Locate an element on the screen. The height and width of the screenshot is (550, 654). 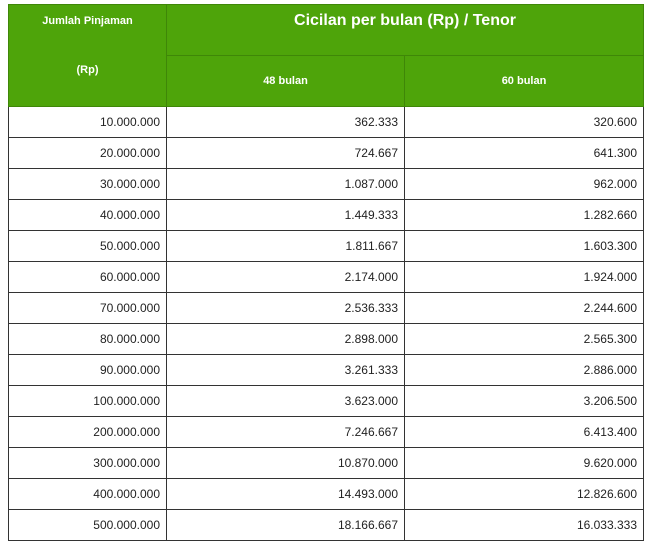
table-row: 500.000.000 18.166.667 16.033.333 is located at coordinates (326, 525).